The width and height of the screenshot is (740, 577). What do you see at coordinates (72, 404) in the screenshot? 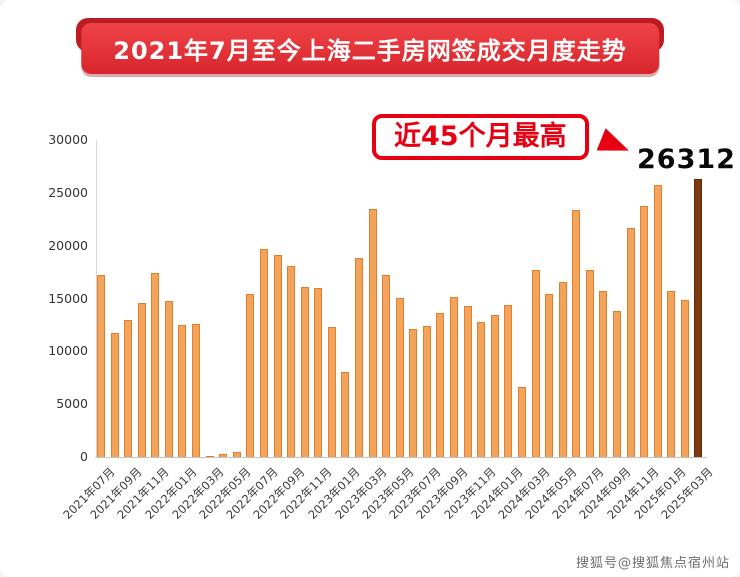
I see `y-tick-5000: 5000` at bounding box center [72, 404].